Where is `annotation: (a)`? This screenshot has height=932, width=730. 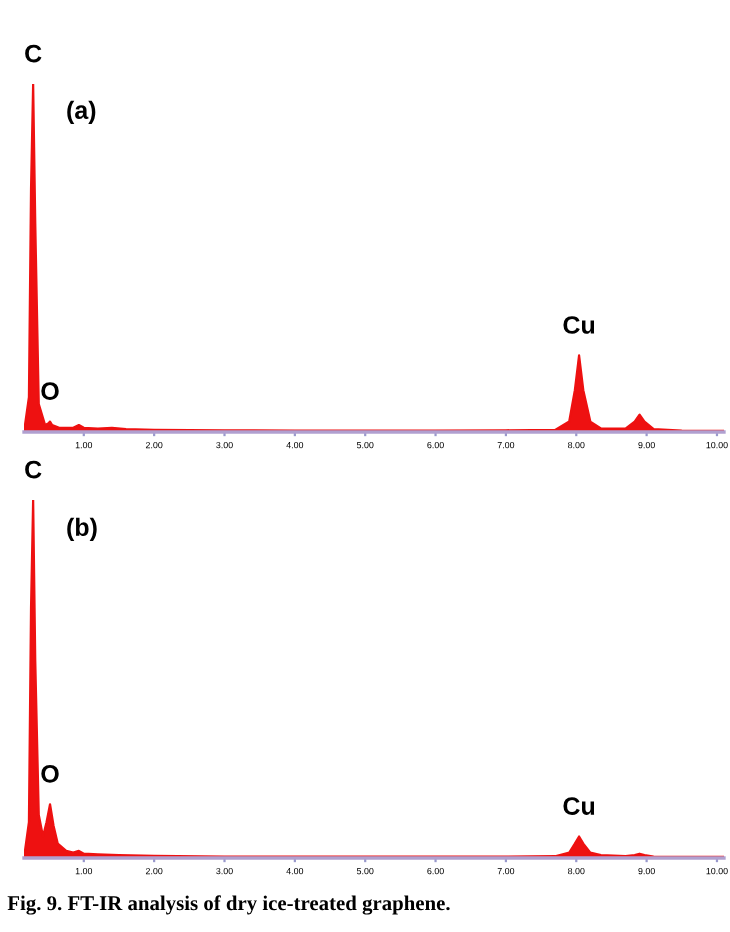
annotation: (a) is located at coordinates (81, 112).